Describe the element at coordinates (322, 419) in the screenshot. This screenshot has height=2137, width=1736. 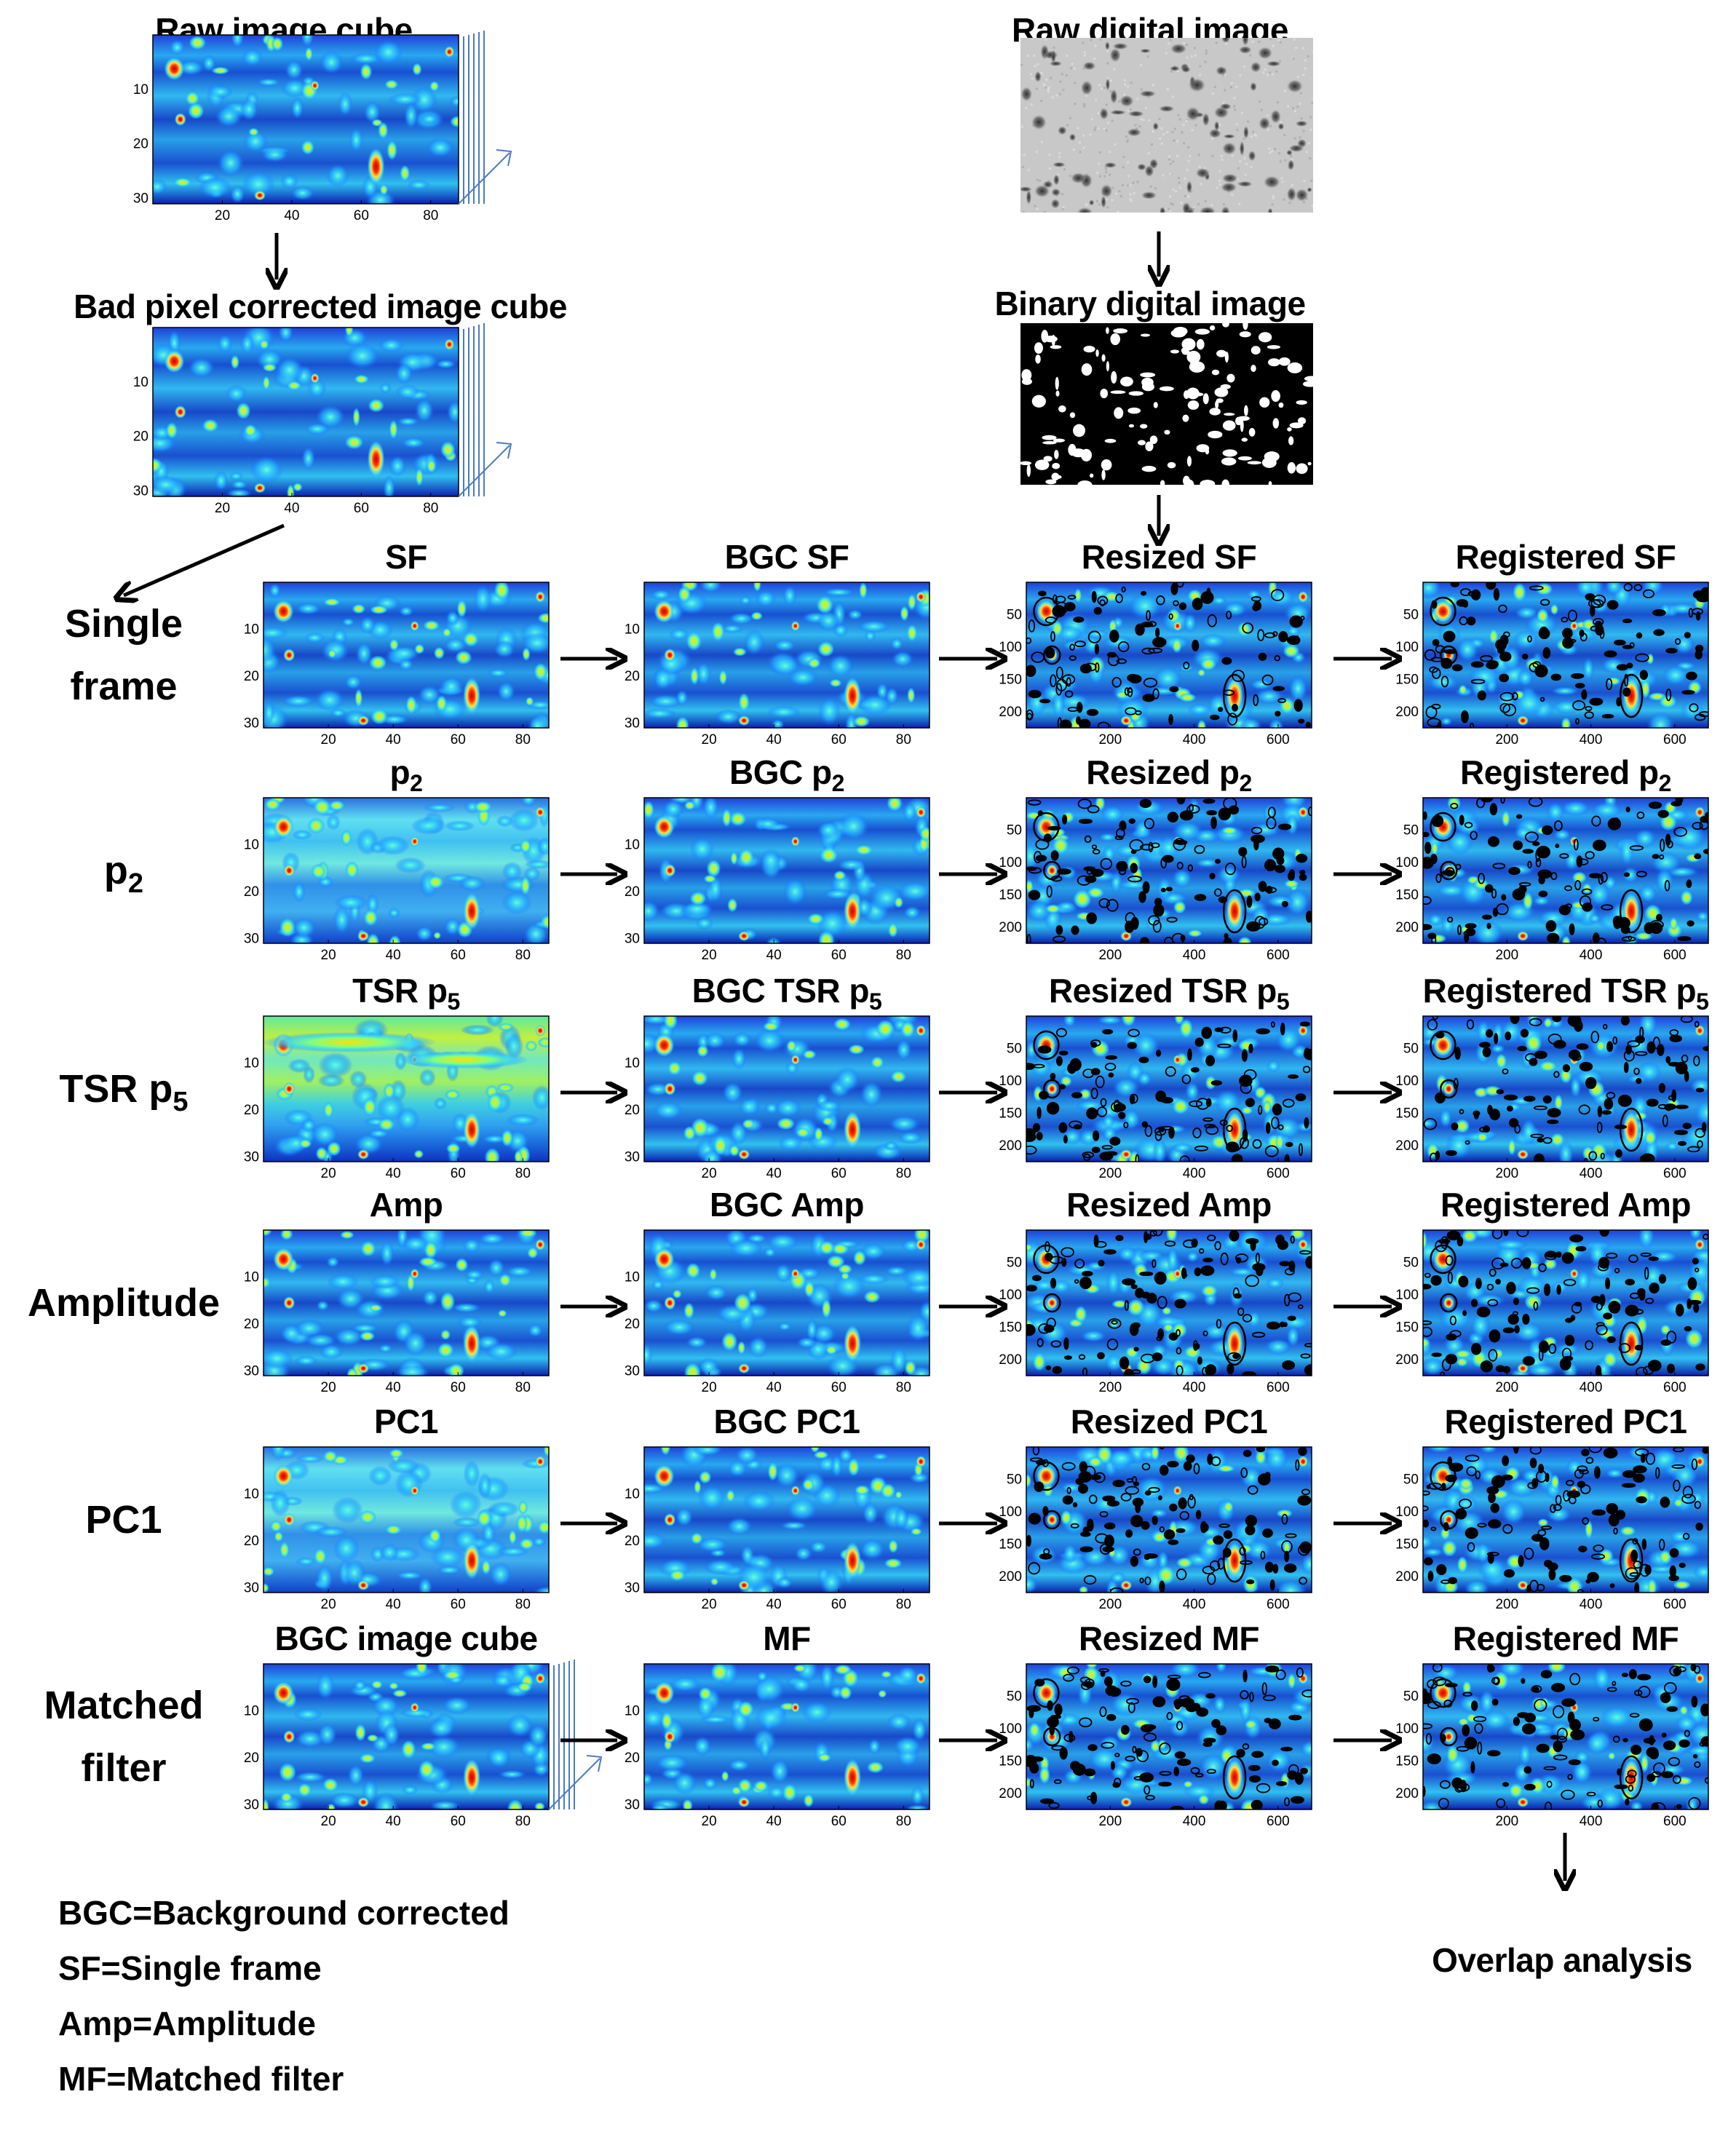
I see `bad-pixel-corrected-plot: 20 40 60 80 10 20 30` at that location.